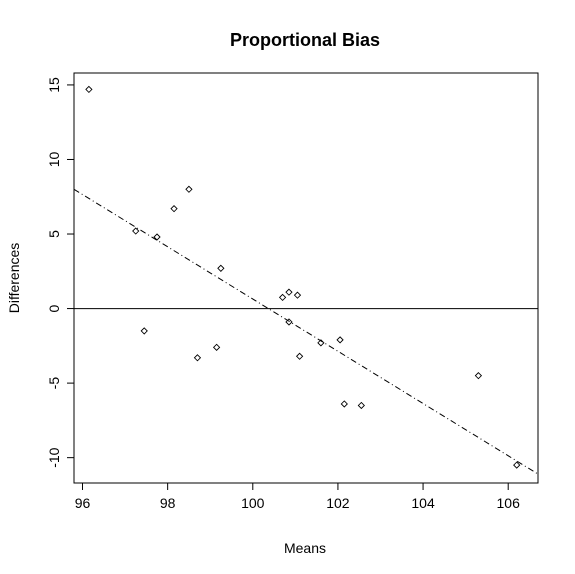 The width and height of the screenshot is (575, 574). What do you see at coordinates (83, 503) in the screenshot?
I see `x-tick-label-96: 96` at bounding box center [83, 503].